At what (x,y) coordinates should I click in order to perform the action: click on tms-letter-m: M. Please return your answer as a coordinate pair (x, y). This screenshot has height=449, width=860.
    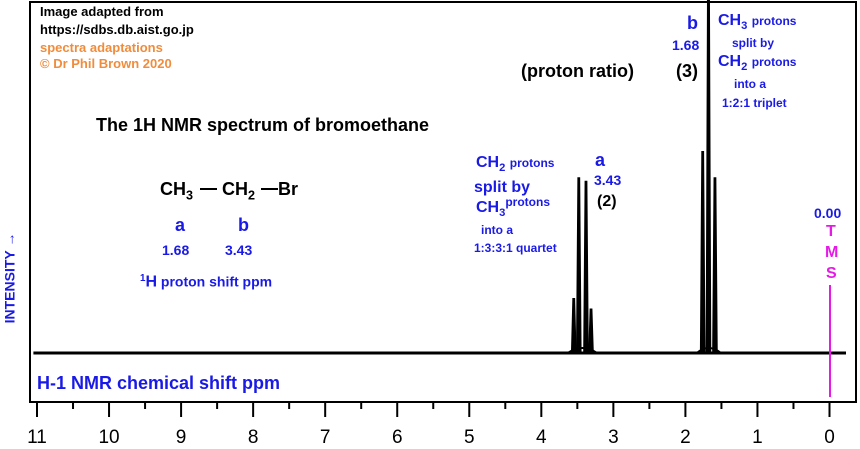
    Looking at the image, I should click on (832, 252).